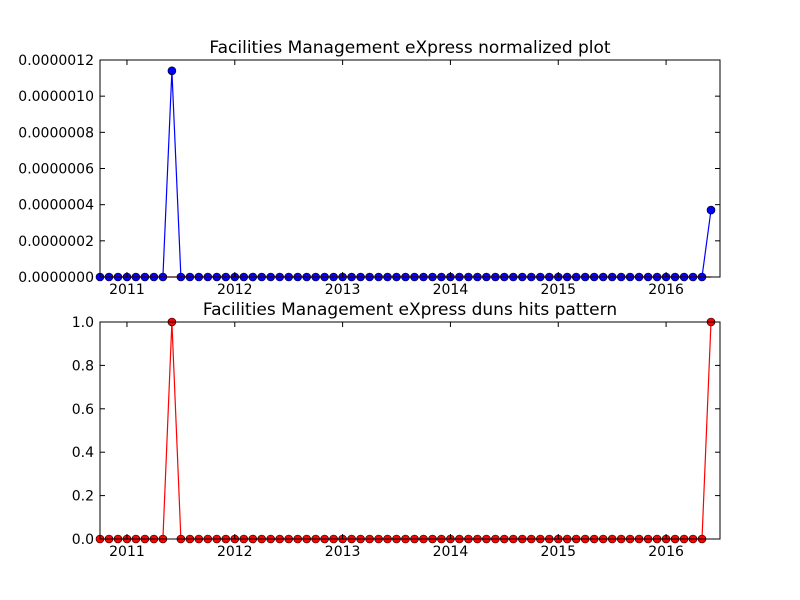  I want to click on duns-hits-xtick-label-3: 2014, so click(451, 552).